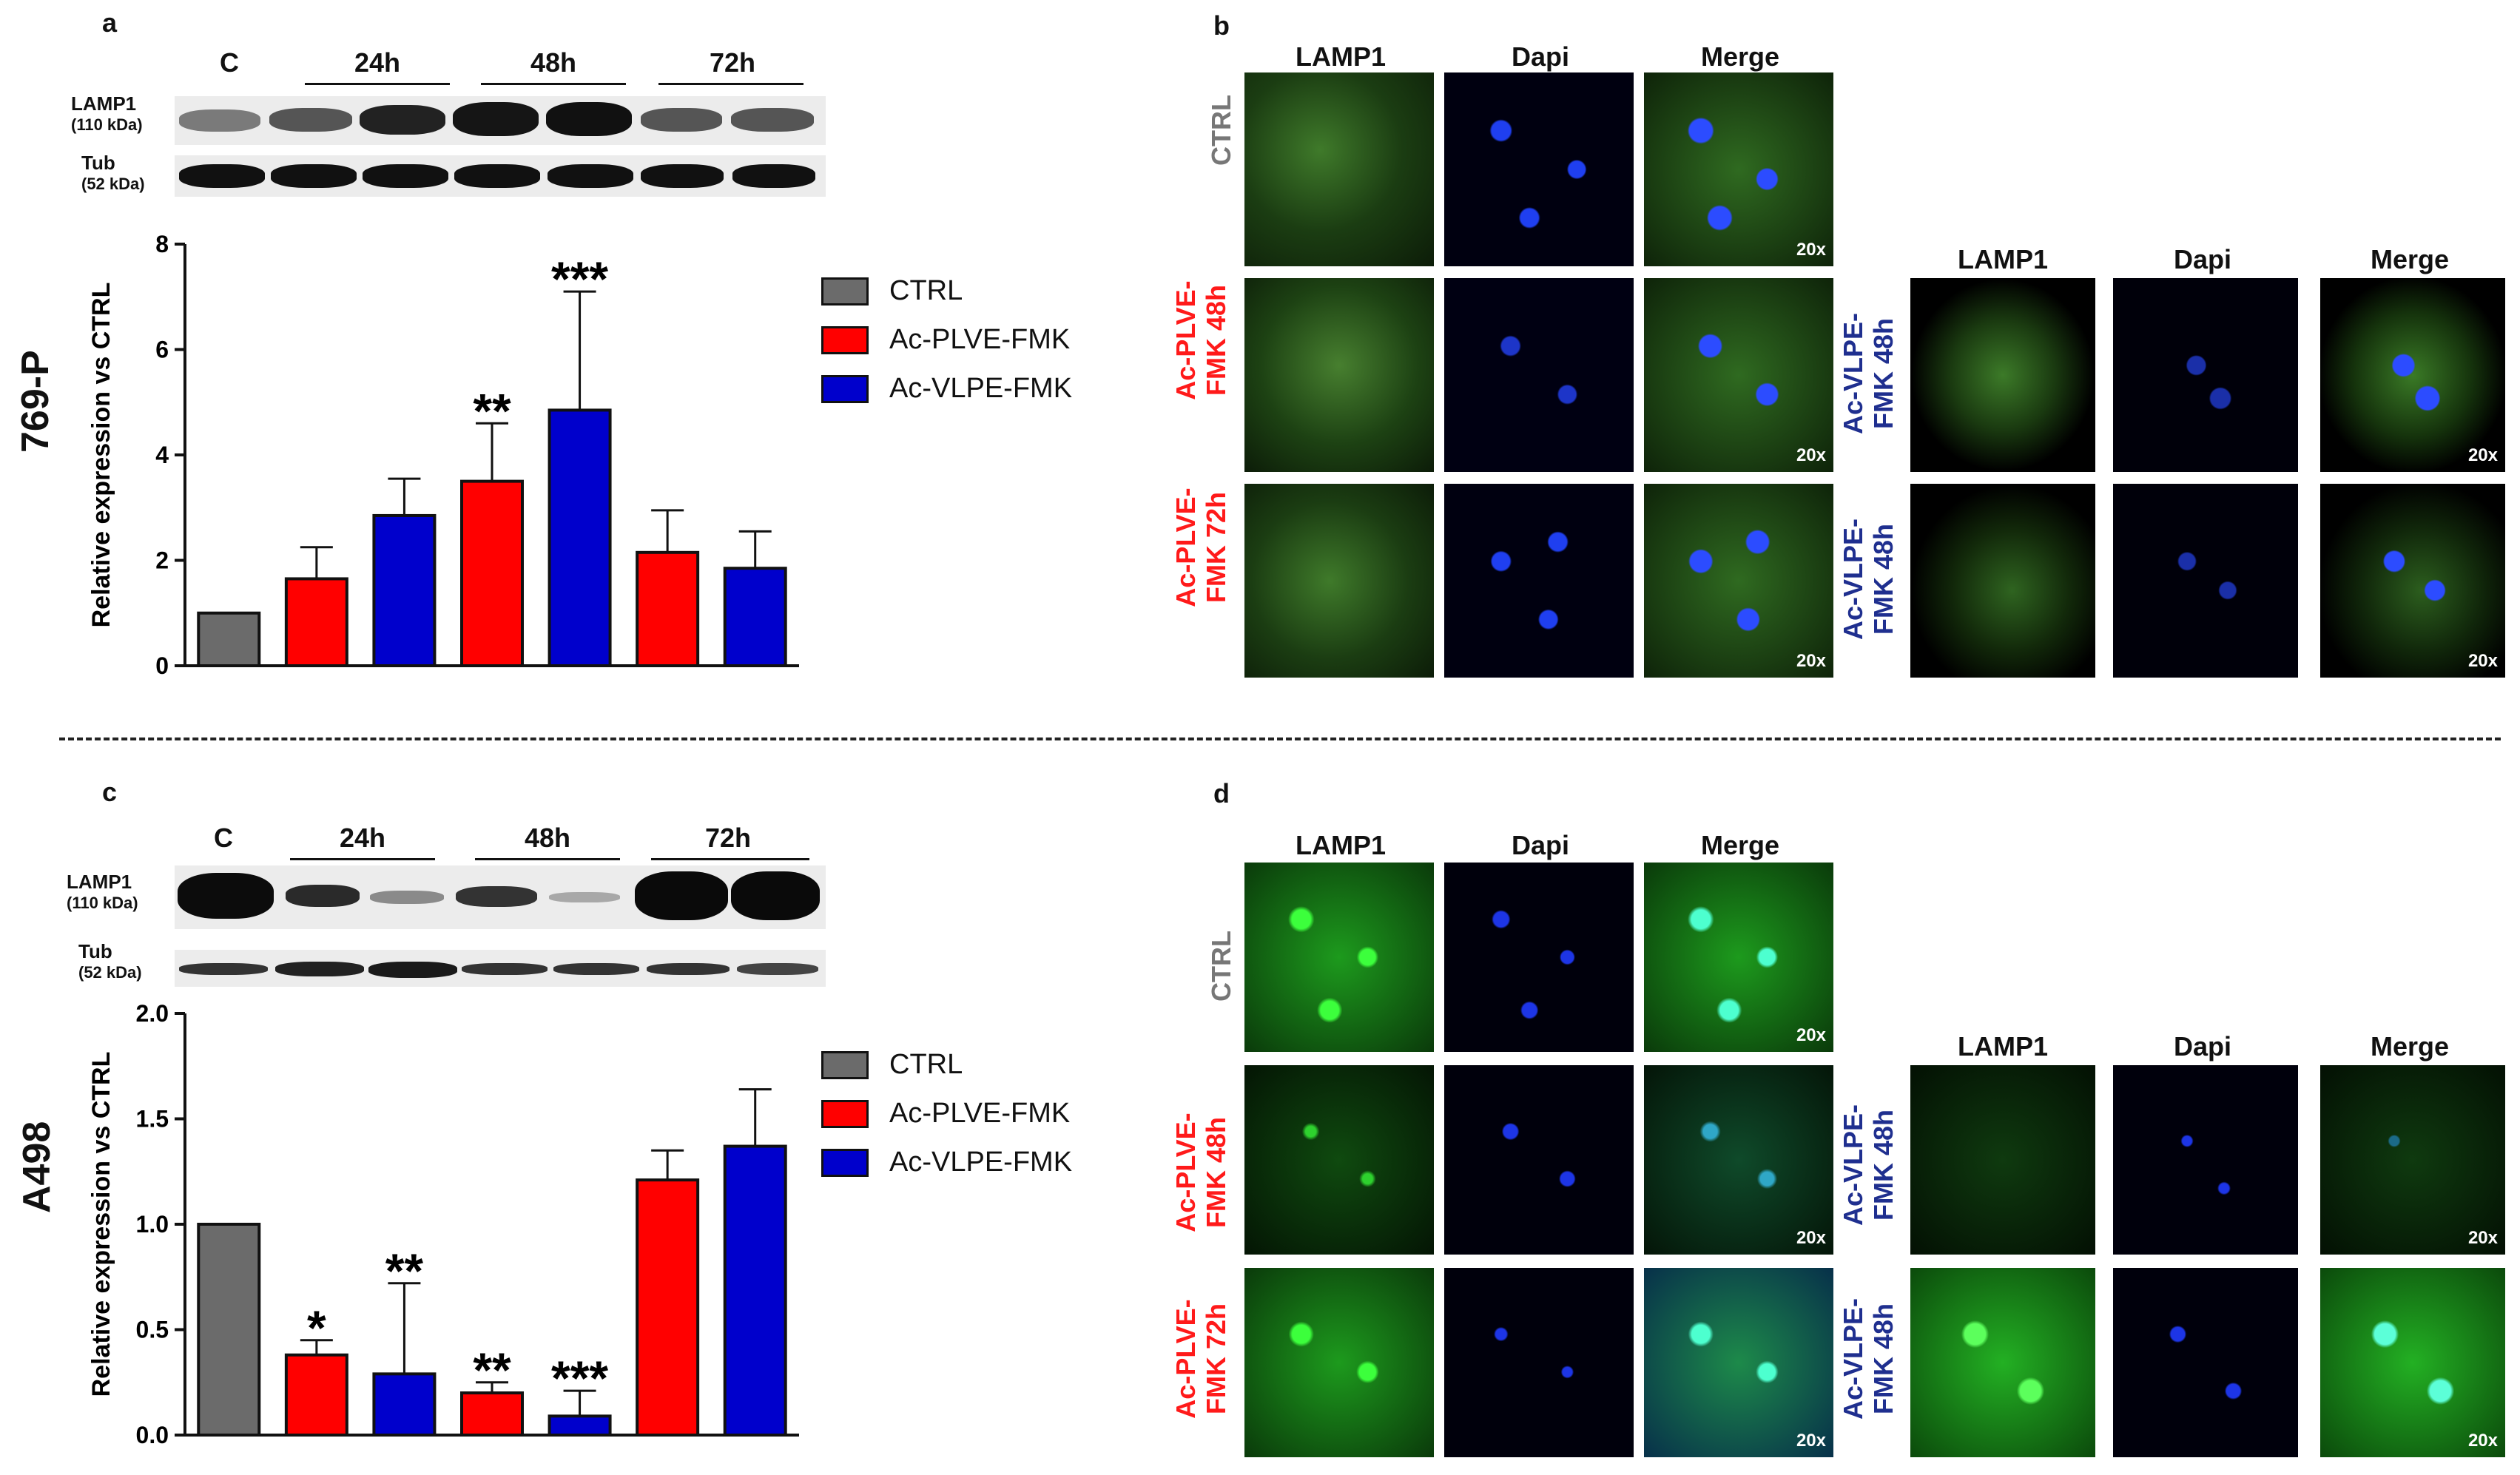 This screenshot has height=1475, width=2520. What do you see at coordinates (547, 838) in the screenshot?
I see `lane-label-48h: 48h` at bounding box center [547, 838].